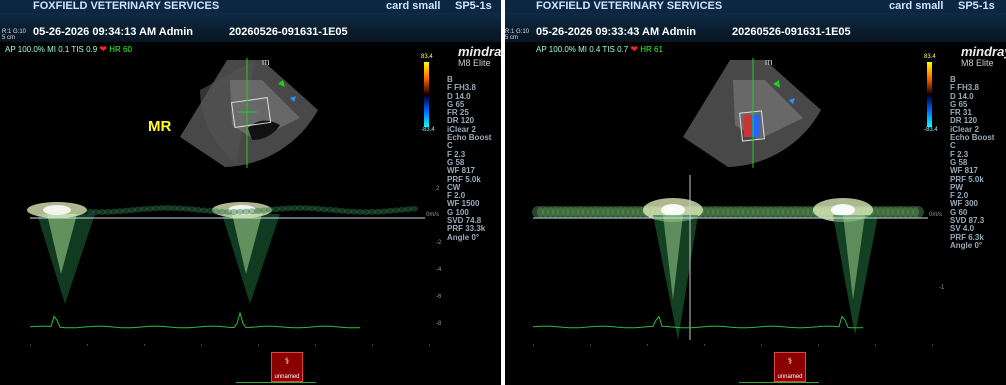  What do you see at coordinates (264, 130) in the screenshot?
I see `cardiac-chamber` at bounding box center [264, 130].